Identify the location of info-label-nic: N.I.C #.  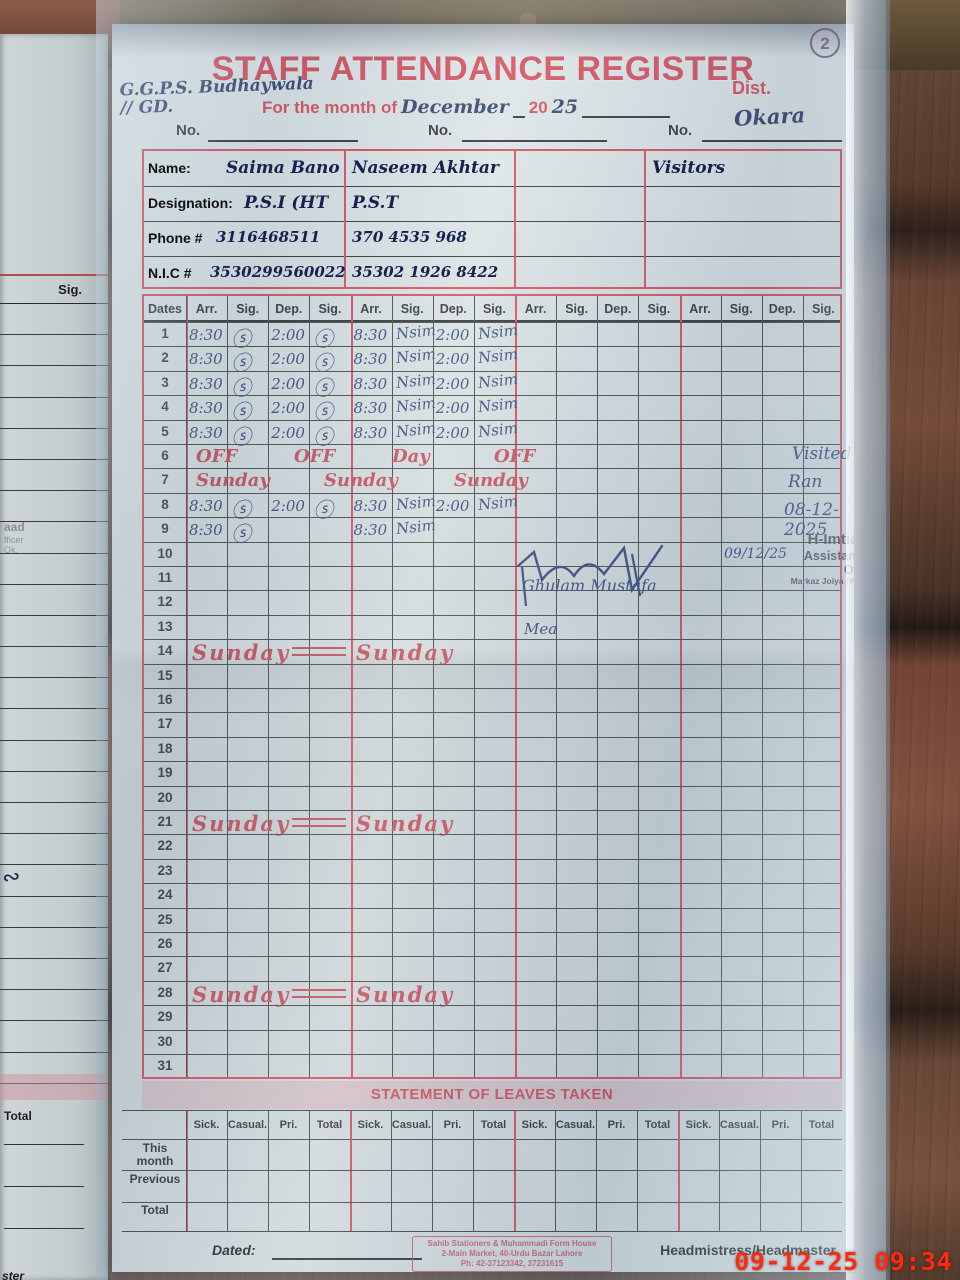
(170, 273).